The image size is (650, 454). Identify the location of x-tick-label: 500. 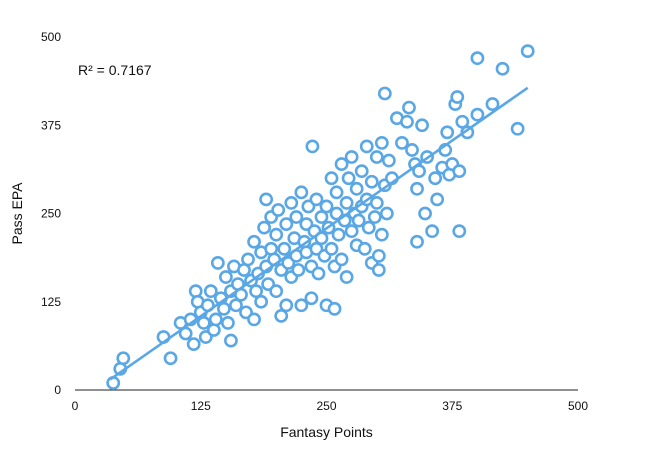
(578, 406).